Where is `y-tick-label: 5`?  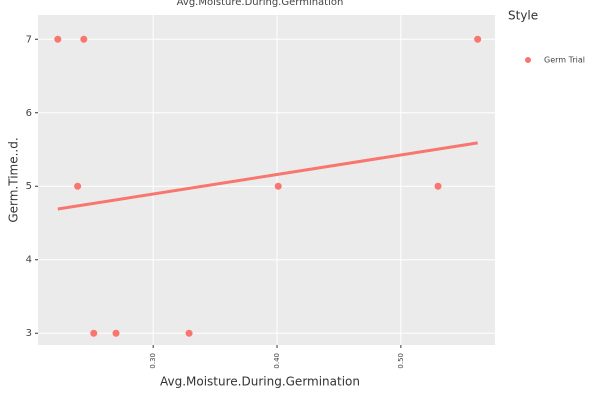
y-tick-label: 5 is located at coordinates (29, 186).